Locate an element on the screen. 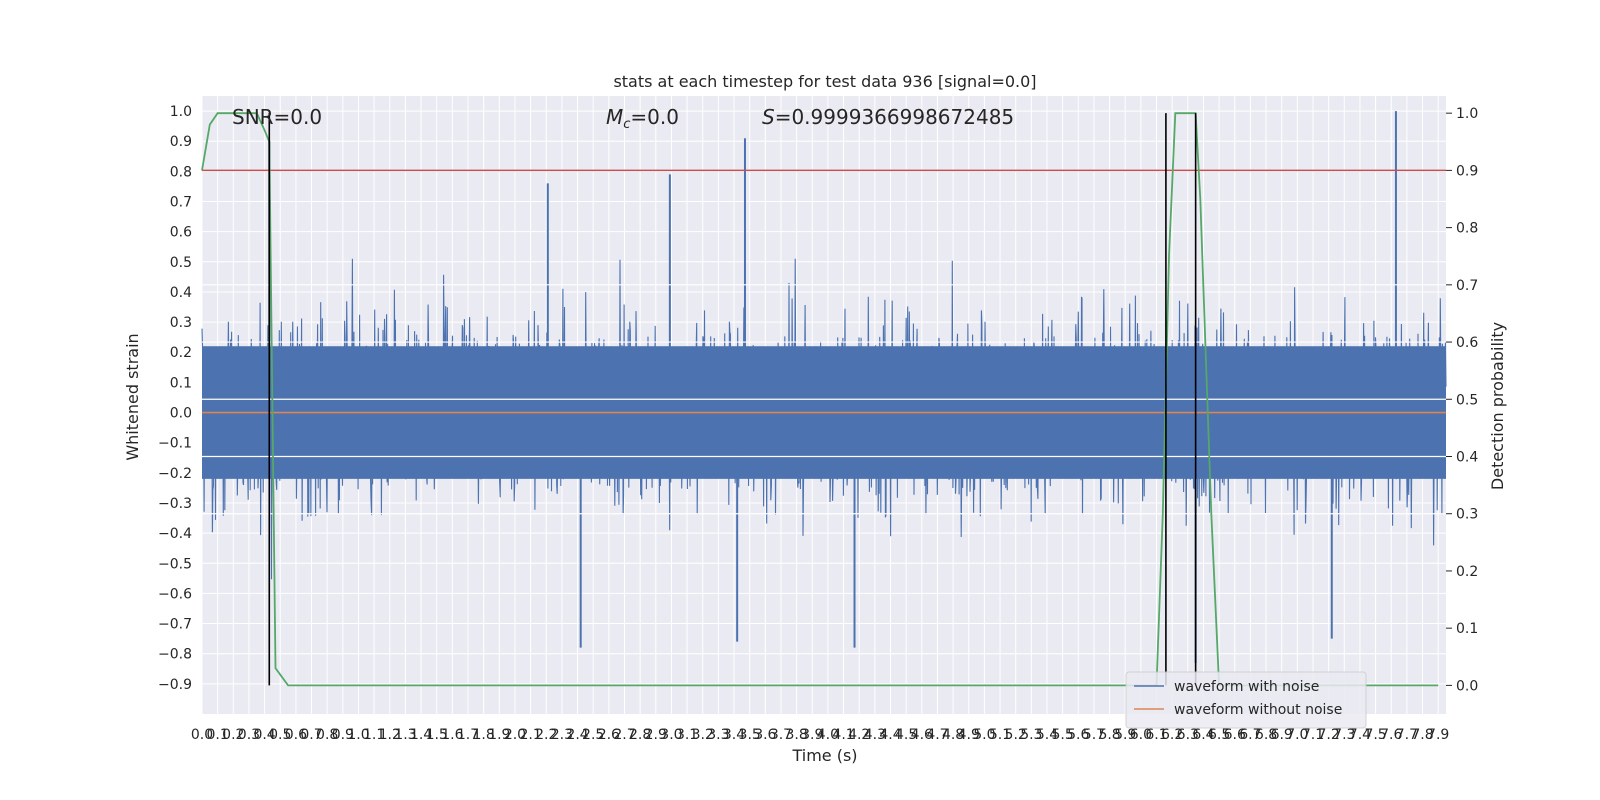  x-tick-label: 1.5 is located at coordinates (437, 735).